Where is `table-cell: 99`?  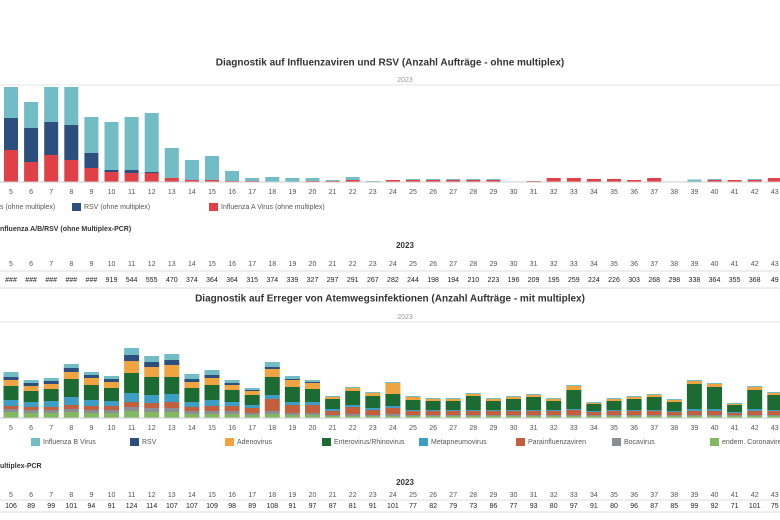
table-cell: 99 is located at coordinates (695, 506).